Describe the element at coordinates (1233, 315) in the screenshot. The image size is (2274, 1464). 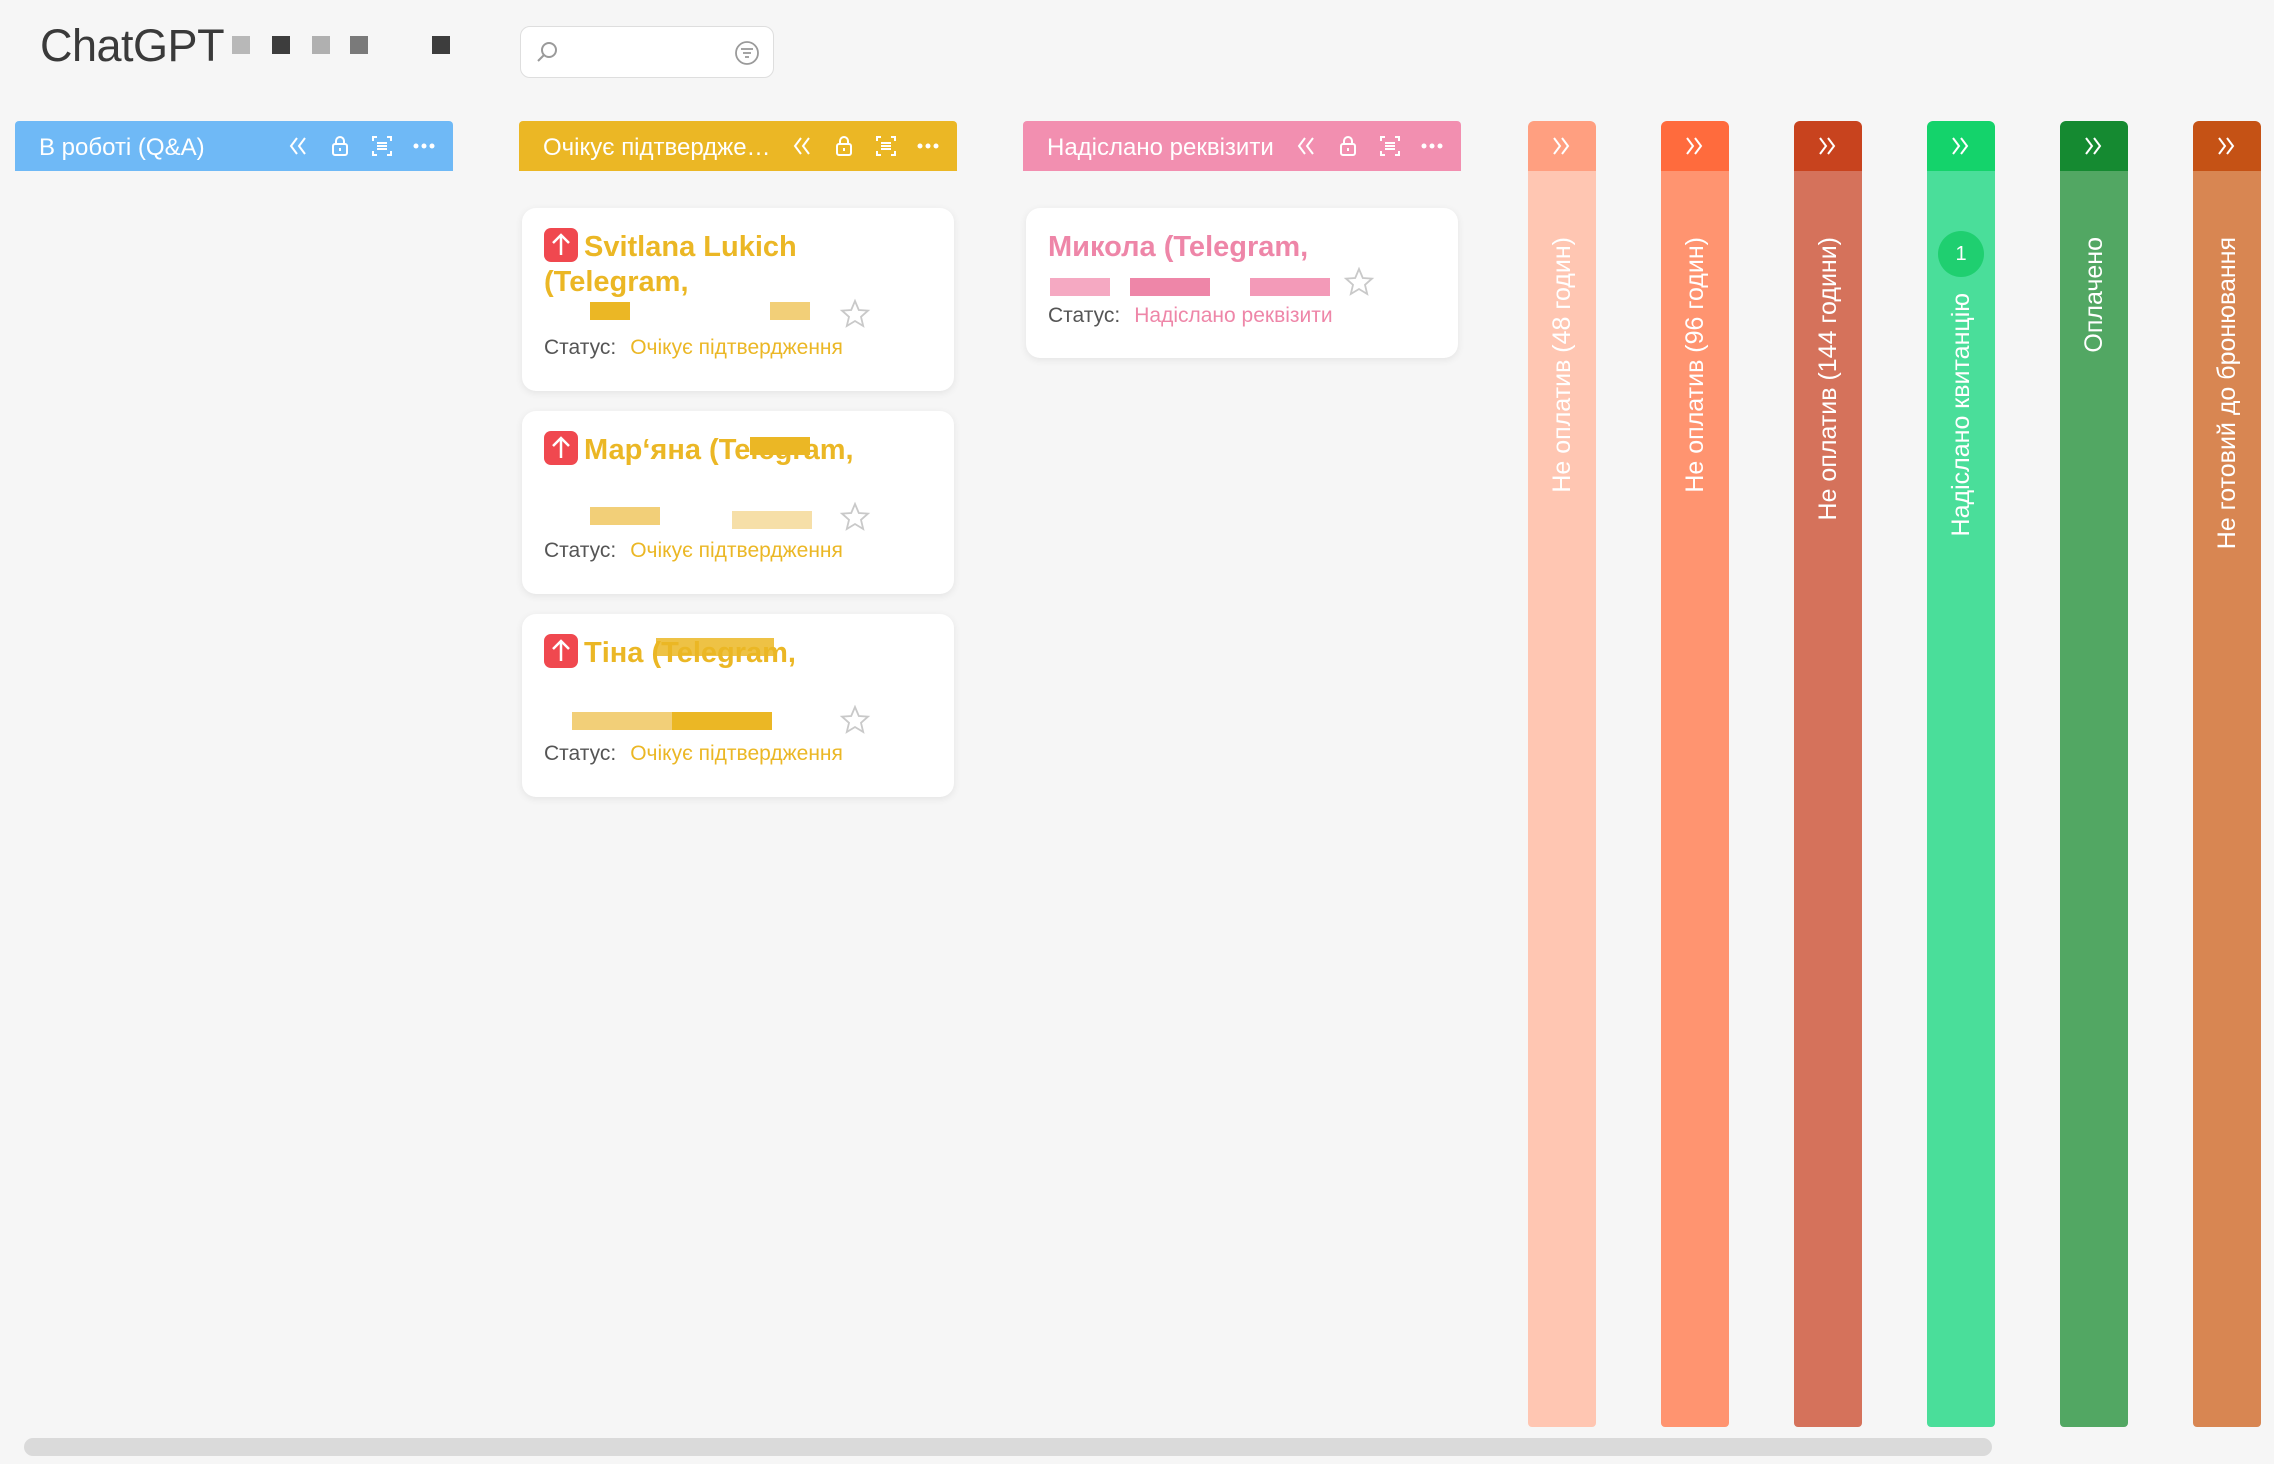
I see `status-value: Надіслано реквізити` at that location.